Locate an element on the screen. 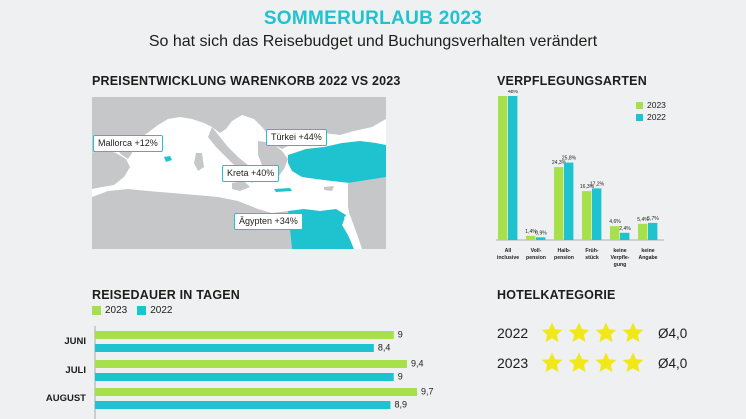 The width and height of the screenshot is (746, 419). meals-category-label: stück is located at coordinates (592, 258).